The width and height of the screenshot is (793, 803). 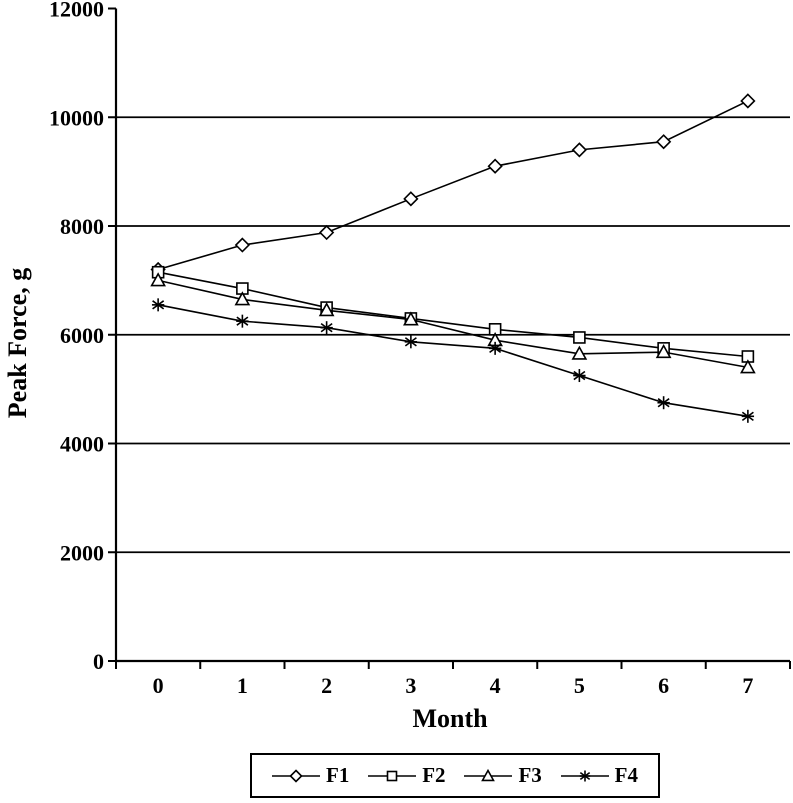 What do you see at coordinates (82, 552) in the screenshot?
I see `y-tick-label: 2000` at bounding box center [82, 552].